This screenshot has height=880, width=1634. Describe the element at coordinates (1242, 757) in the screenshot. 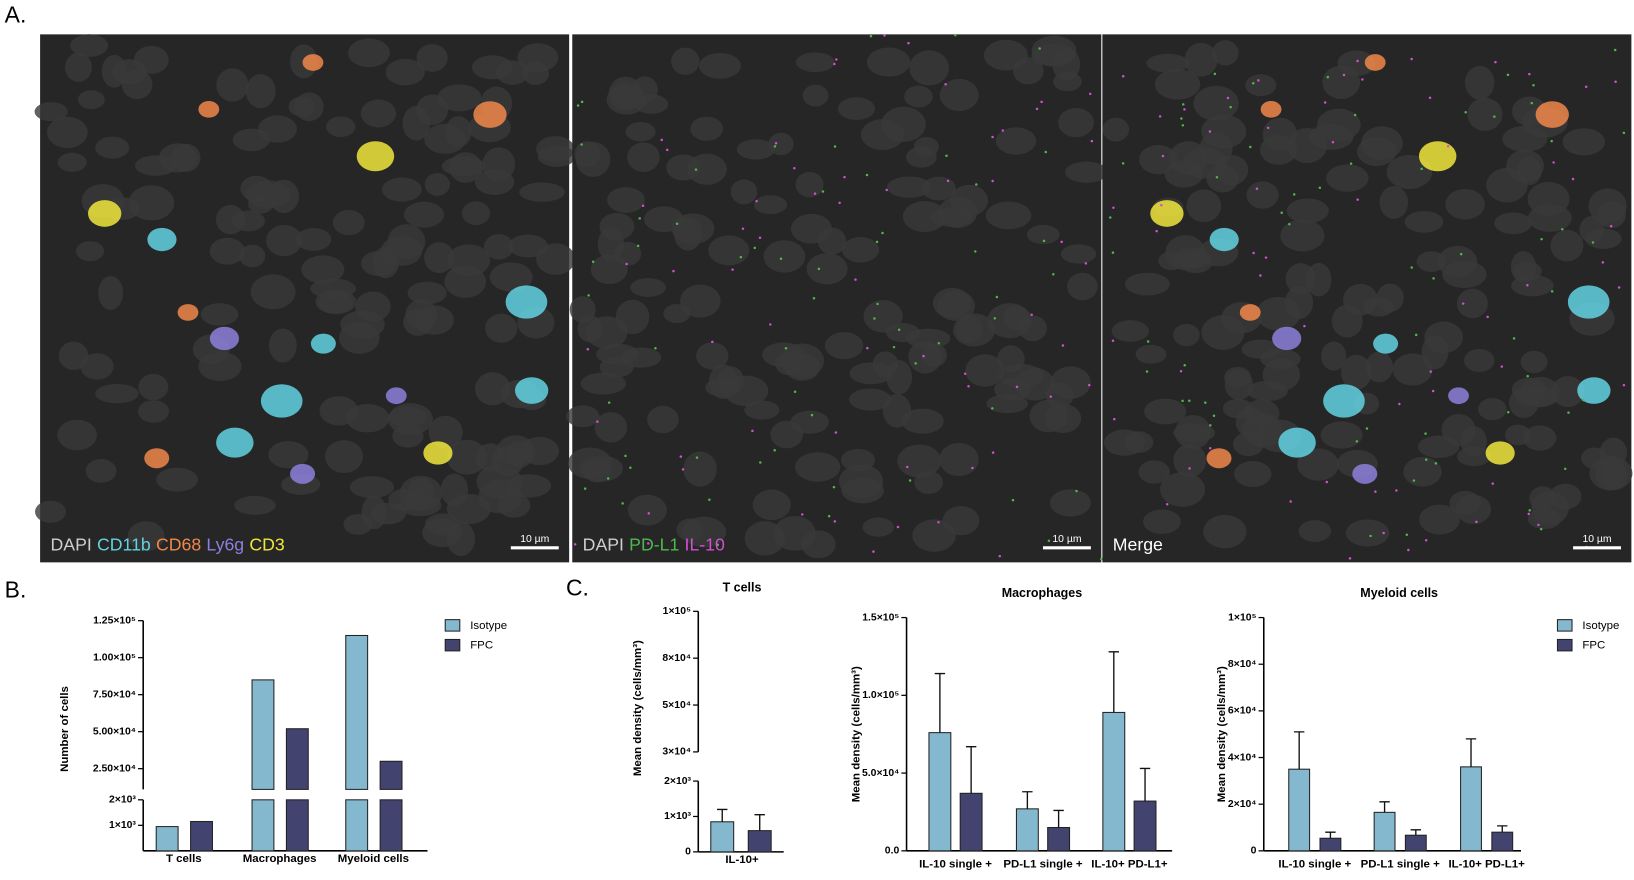

I see `y-tick-label: 4×10⁴` at that location.